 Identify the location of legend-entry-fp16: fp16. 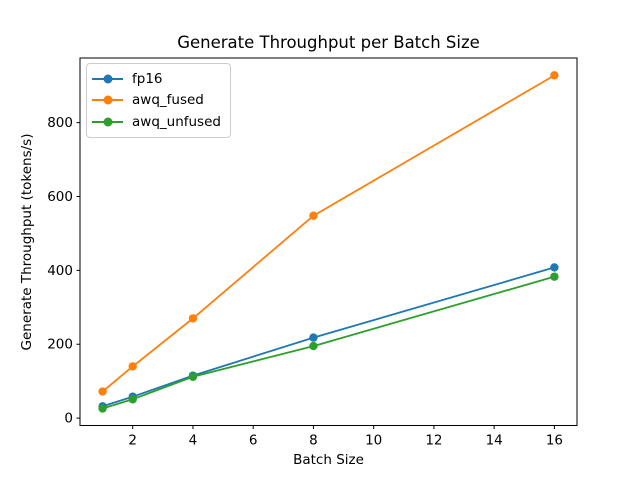
(156, 79).